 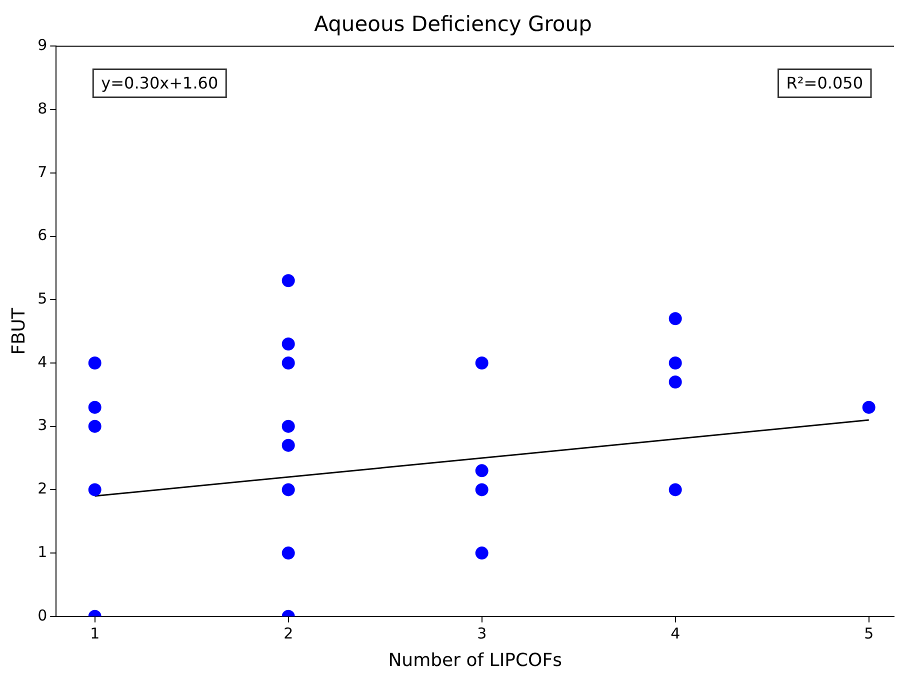 What do you see at coordinates (289, 633) in the screenshot?
I see `x-tick-label: 2` at bounding box center [289, 633].